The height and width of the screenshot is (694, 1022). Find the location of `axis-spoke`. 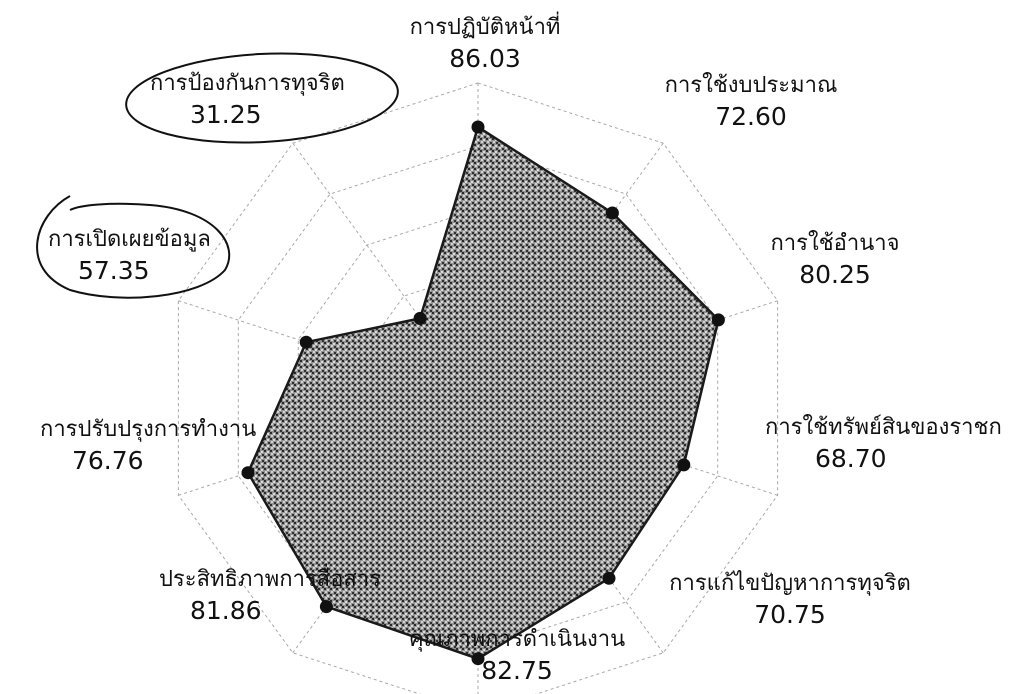

axis-spoke is located at coordinates (385, 270).